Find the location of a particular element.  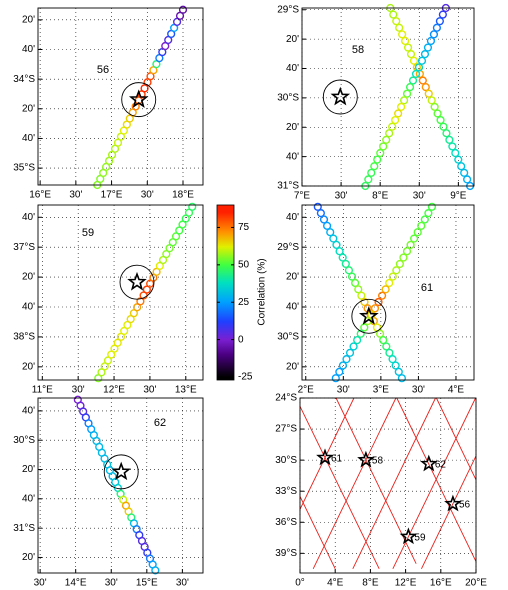

x-tick-label: 7°E is located at coordinates (302, 196).